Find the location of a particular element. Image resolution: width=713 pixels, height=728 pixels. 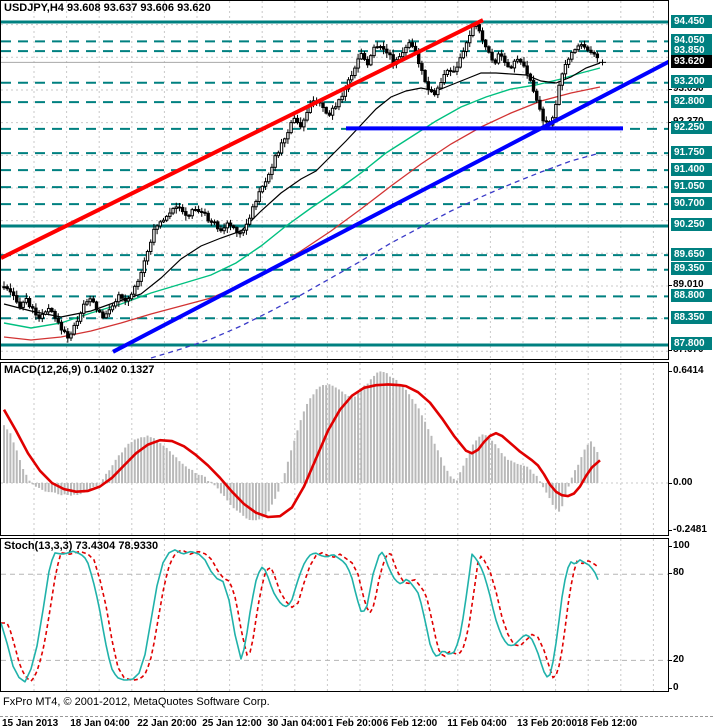

price-level-badge: 91.050 is located at coordinates (691, 186).